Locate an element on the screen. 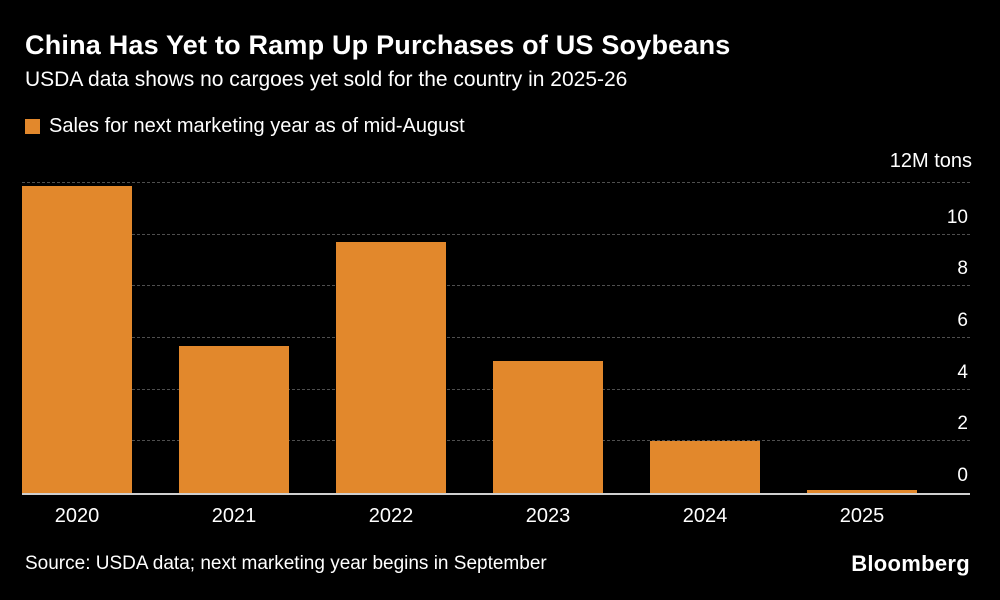 The width and height of the screenshot is (1000, 600). bar-2025 is located at coordinates (862, 491).